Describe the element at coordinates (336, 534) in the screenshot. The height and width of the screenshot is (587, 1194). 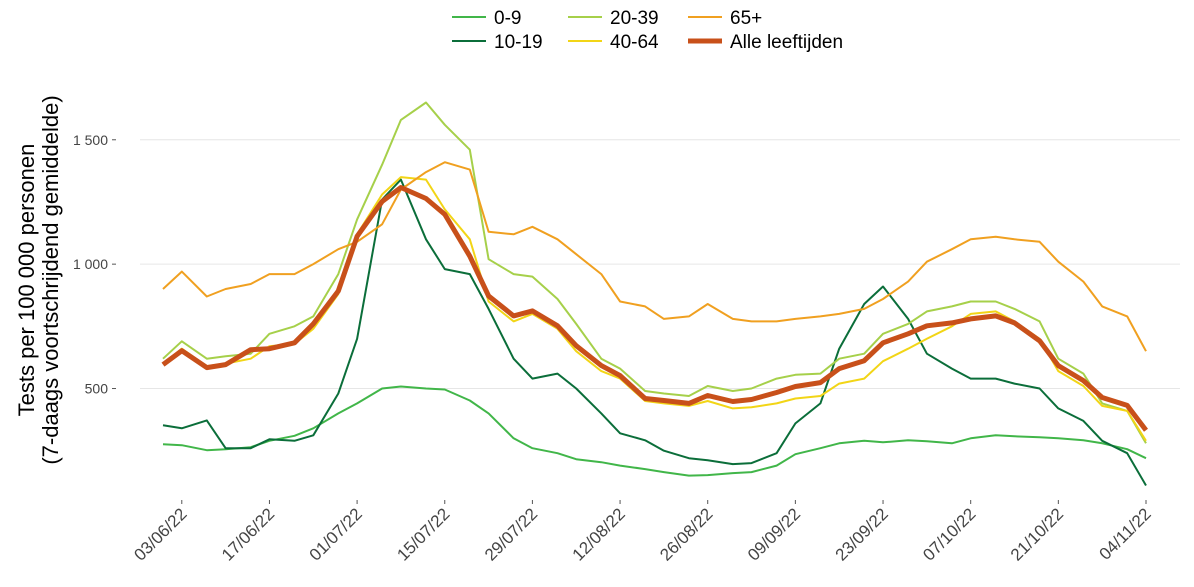
I see `x-tick-label: 01/07/22` at that location.